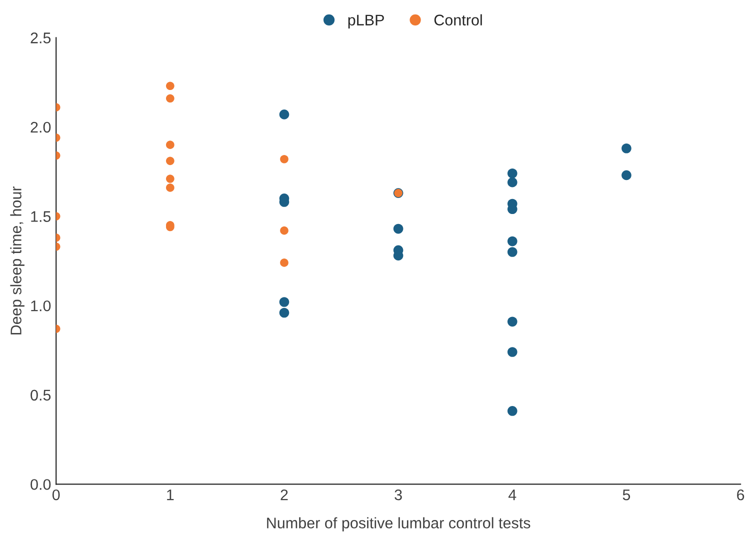 The width and height of the screenshot is (748, 538). I want to click on y-tick-label: 2.0, so click(40, 127).